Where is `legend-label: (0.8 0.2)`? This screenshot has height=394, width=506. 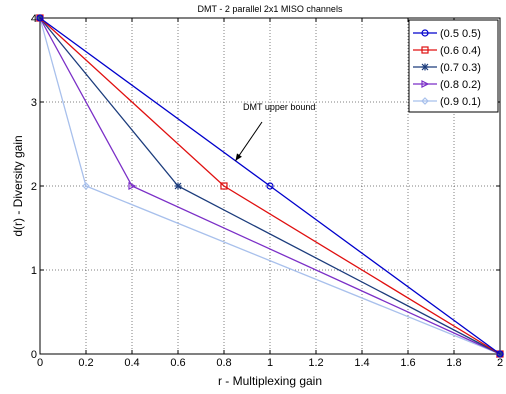 legend-label: (0.8 0.2) is located at coordinates (460, 85).